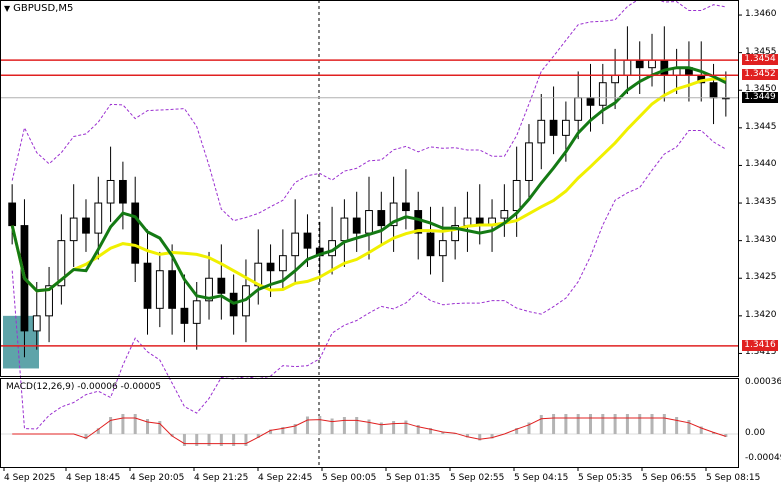 The height and width of the screenshot is (489, 781). What do you see at coordinates (761, 51) in the screenshot?
I see `price-tick-label: 1.3455` at bounding box center [761, 51].